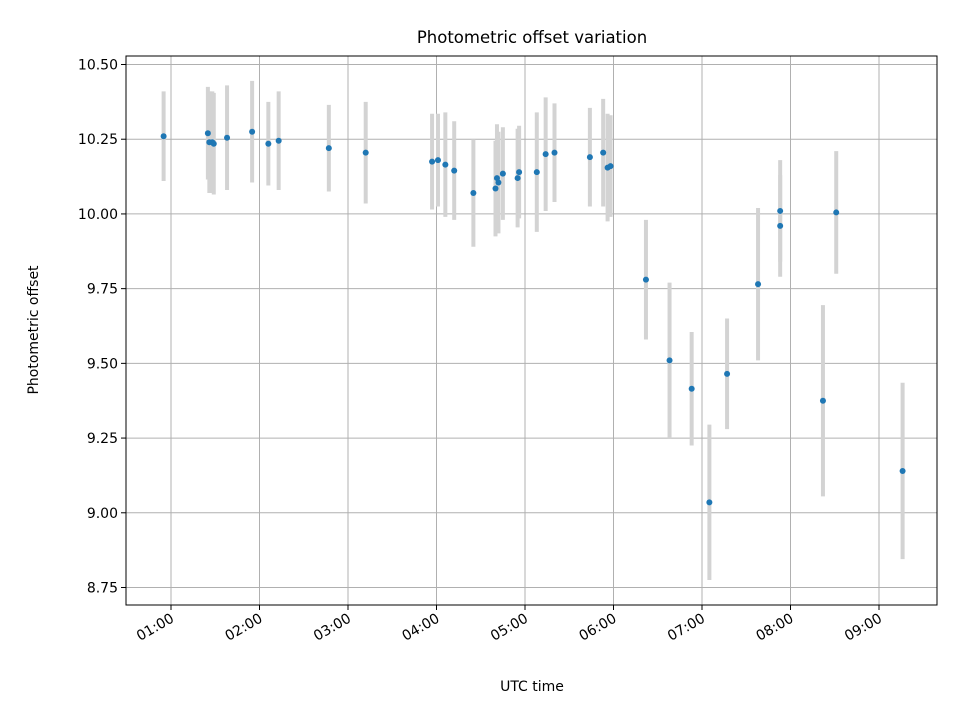  I want to click on y-axis-label: Photometric offset, so click(34, 330).